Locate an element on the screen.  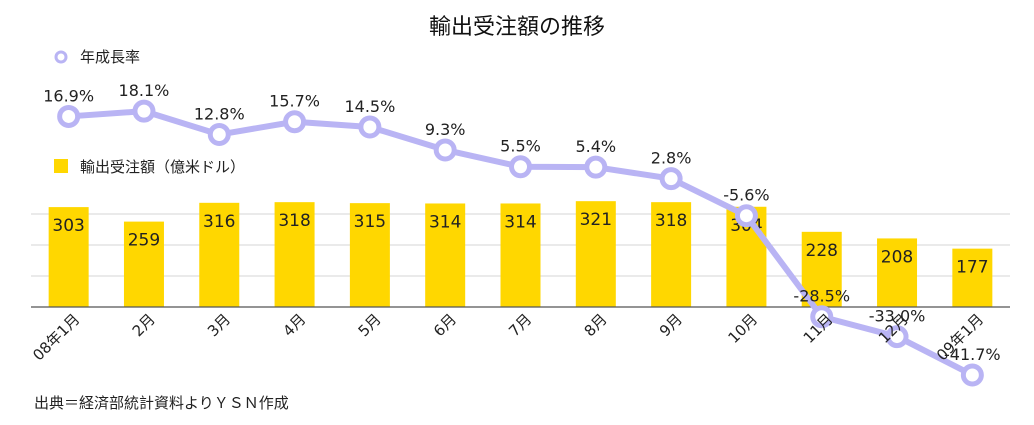
growth-point-10月 is located at coordinates (746, 216).